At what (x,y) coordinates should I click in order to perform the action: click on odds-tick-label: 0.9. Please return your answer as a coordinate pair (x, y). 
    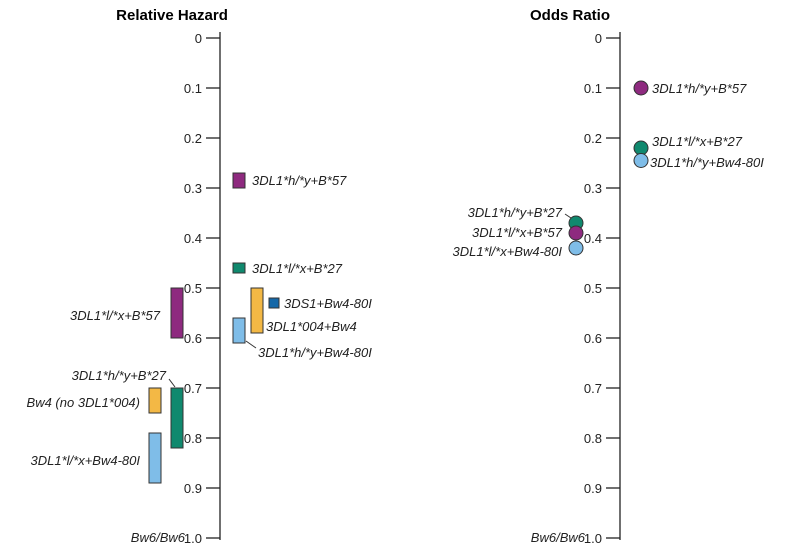
    Looking at the image, I should click on (593, 488).